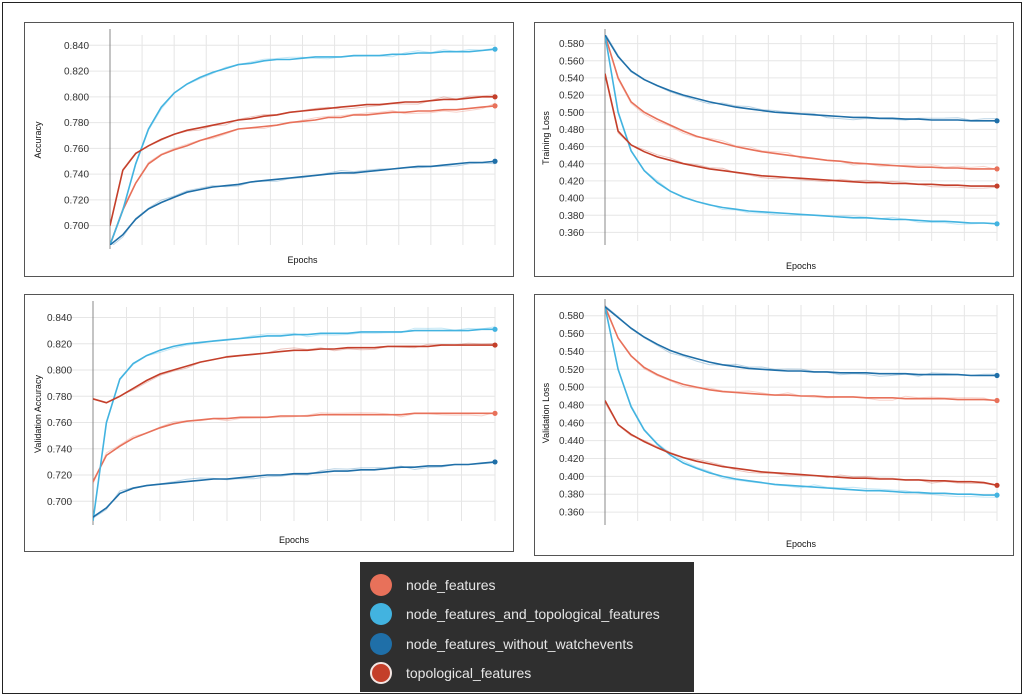 The image size is (1026, 698). What do you see at coordinates (38, 140) in the screenshot?
I see `y-axis-label: Accuracy` at bounding box center [38, 140].